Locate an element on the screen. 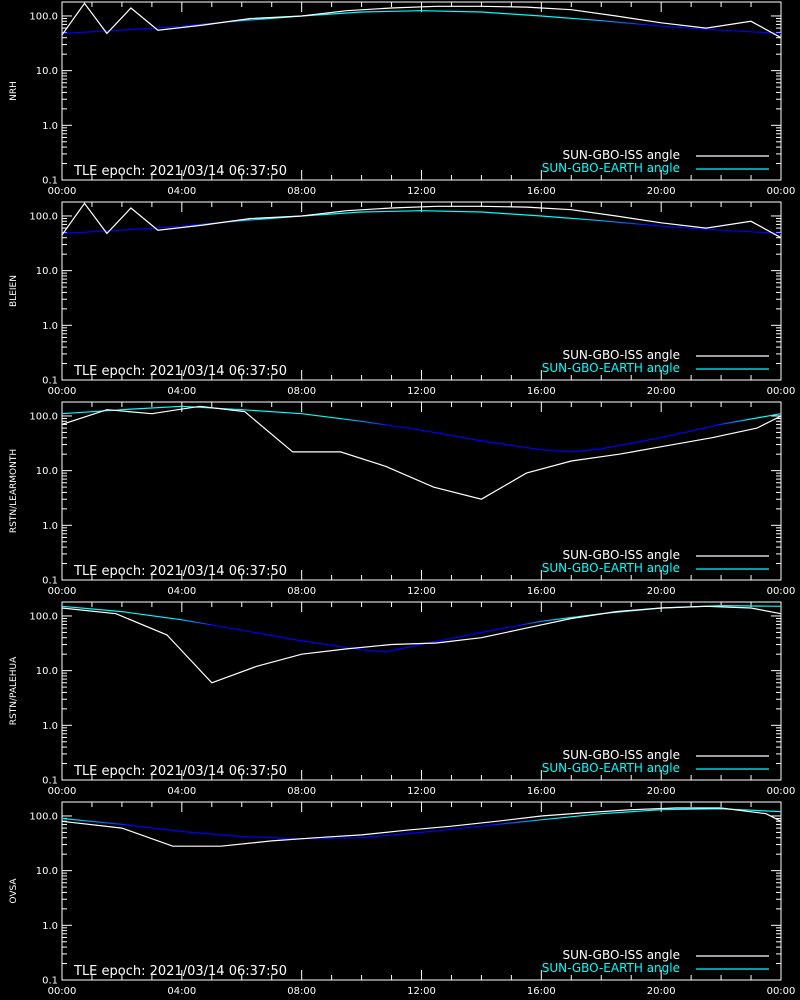  y-axis-label: RSTN/LEARMONTH is located at coordinates (14, 491).